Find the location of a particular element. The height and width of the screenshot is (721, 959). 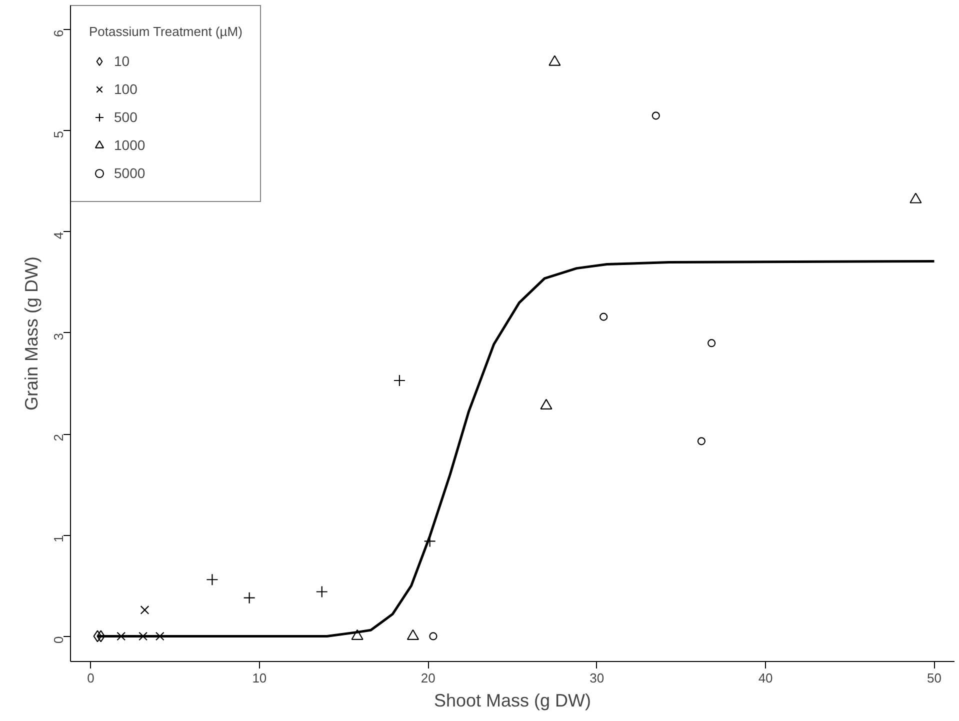

legend-label: 1000 is located at coordinates (130, 145).